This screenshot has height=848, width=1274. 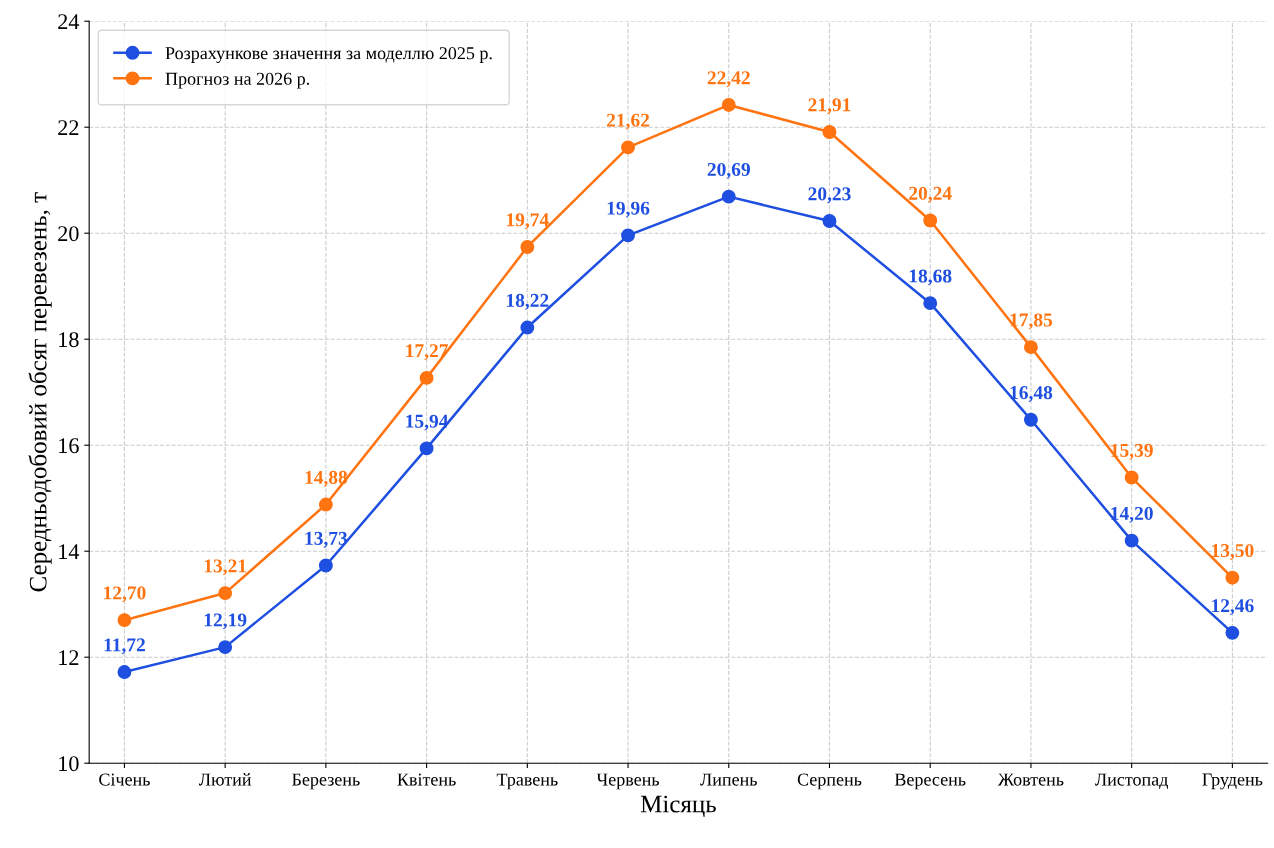 What do you see at coordinates (426, 779) in the screenshot?
I see `x-tick-label: Квітень` at bounding box center [426, 779].